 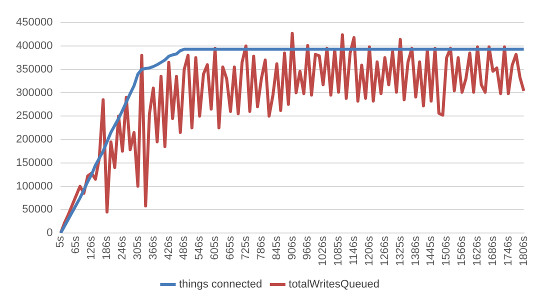 I want to click on y-tick-label: 350000, so click(x=34, y=69).